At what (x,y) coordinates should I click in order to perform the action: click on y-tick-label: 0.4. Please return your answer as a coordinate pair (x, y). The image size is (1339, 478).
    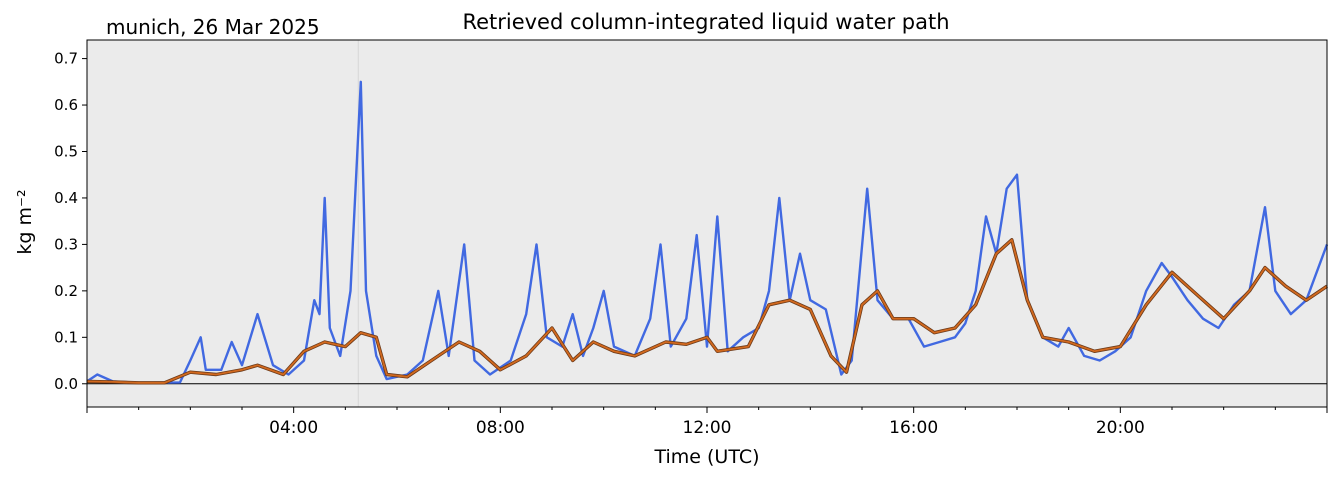
    Looking at the image, I should click on (66, 198).